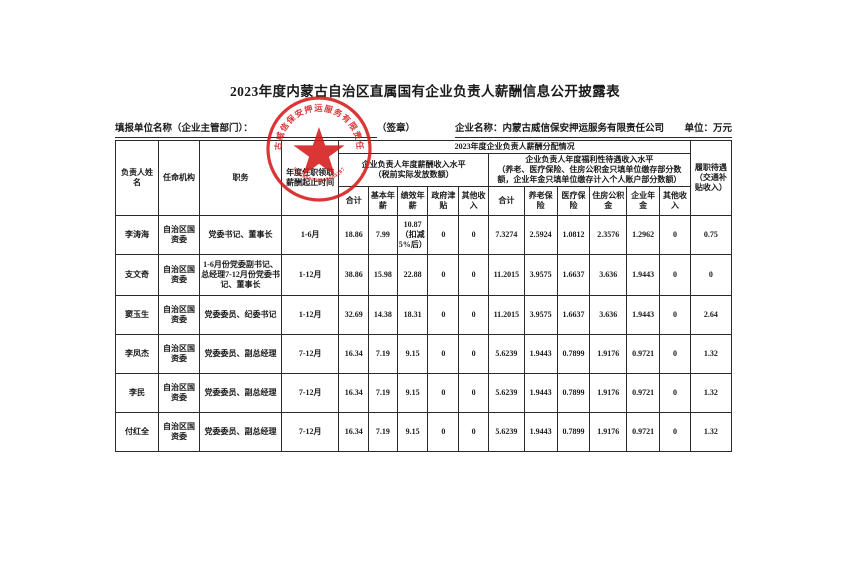  Describe the element at coordinates (573, 315) in the screenshot. I see `cell-medical: 1.6637` at that location.